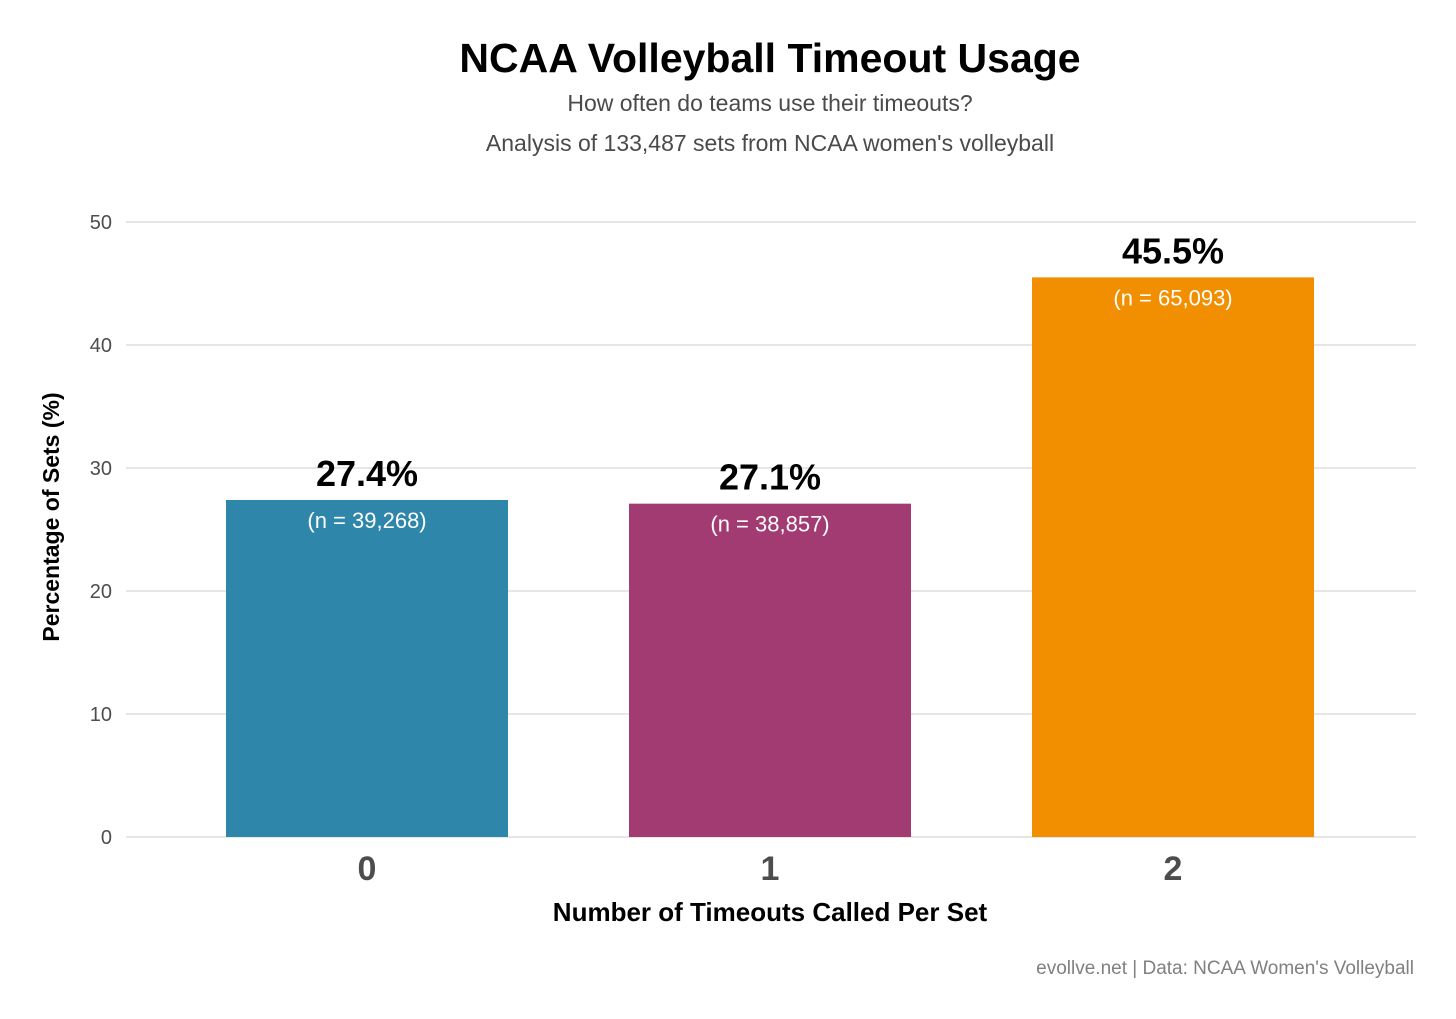 This screenshot has height=1019, width=1456. I want to click on x-axis-title: Number of Timeouts Called Per Set, so click(770, 912).